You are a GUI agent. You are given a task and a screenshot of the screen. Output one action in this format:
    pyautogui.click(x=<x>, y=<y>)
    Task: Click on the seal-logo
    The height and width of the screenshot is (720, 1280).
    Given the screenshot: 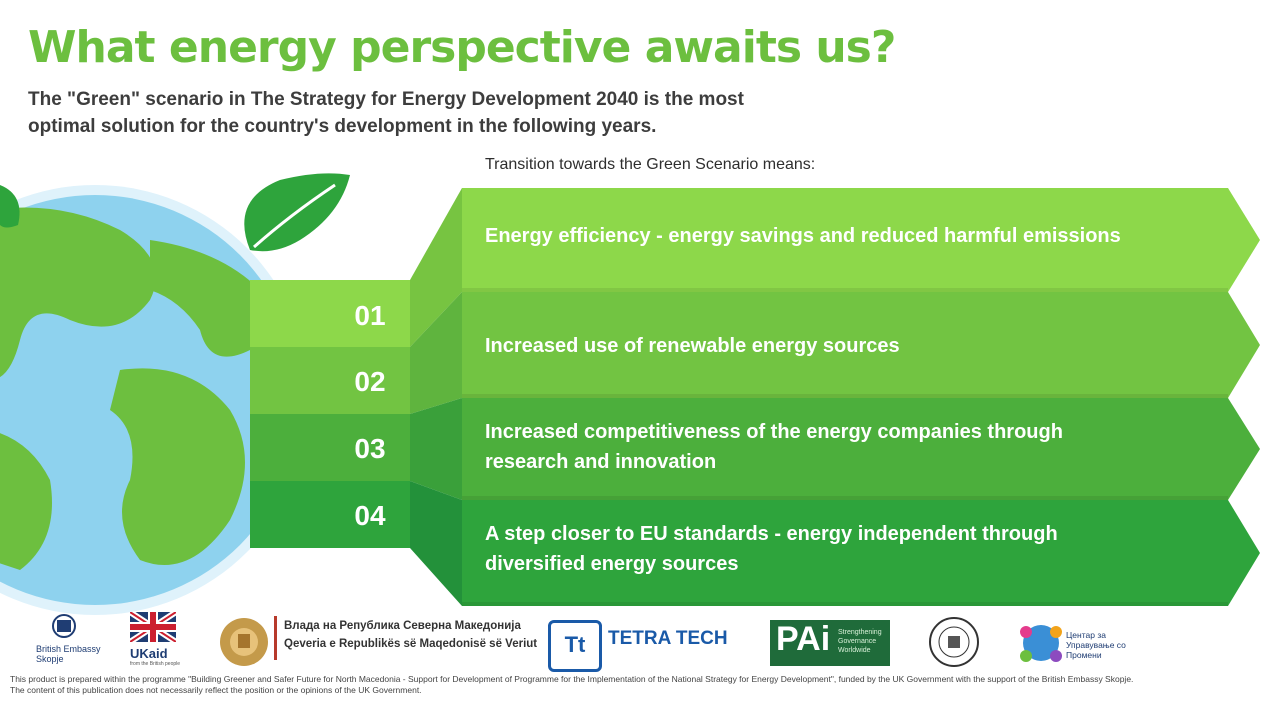 What is the action you would take?
    pyautogui.click(x=954, y=643)
    